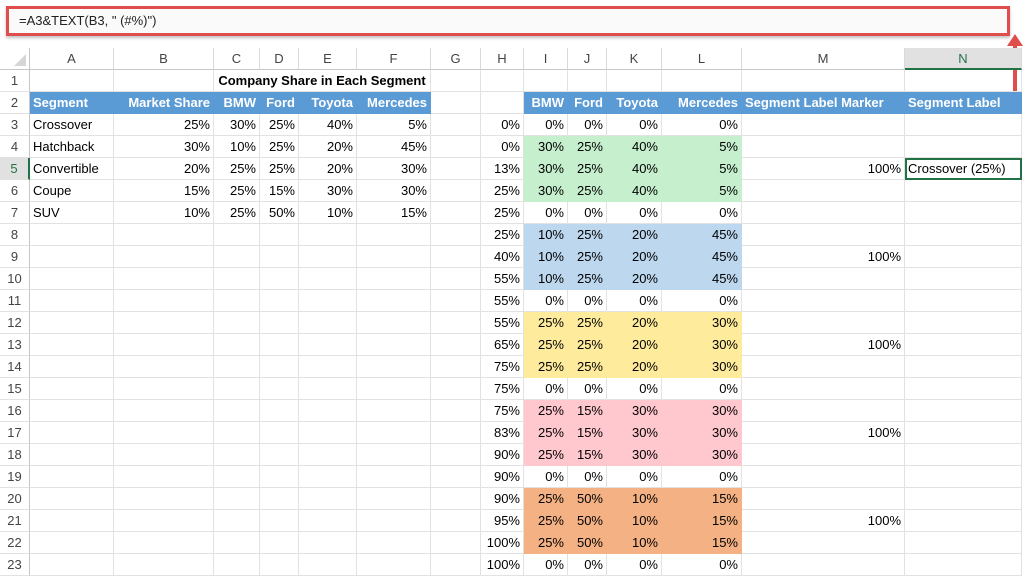 The height and width of the screenshot is (576, 1024). I want to click on column-header-g: G, so click(456, 59).